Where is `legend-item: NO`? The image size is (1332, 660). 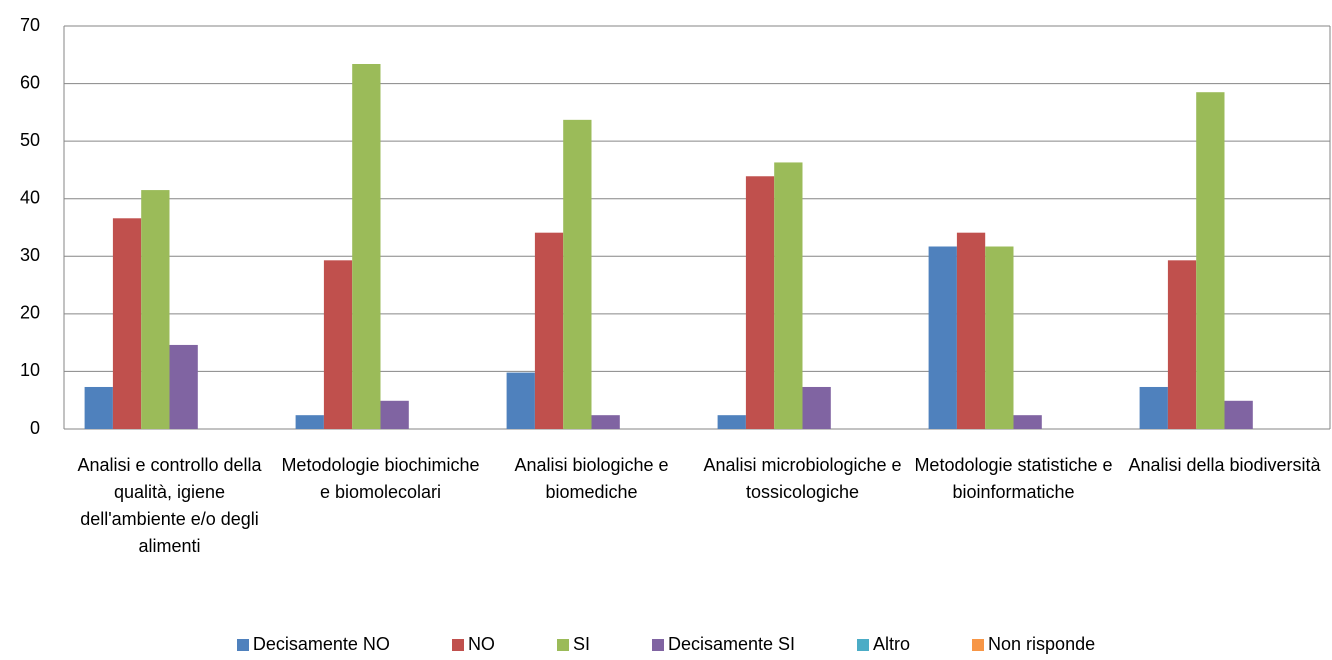
legend-item: NO is located at coordinates (473, 644).